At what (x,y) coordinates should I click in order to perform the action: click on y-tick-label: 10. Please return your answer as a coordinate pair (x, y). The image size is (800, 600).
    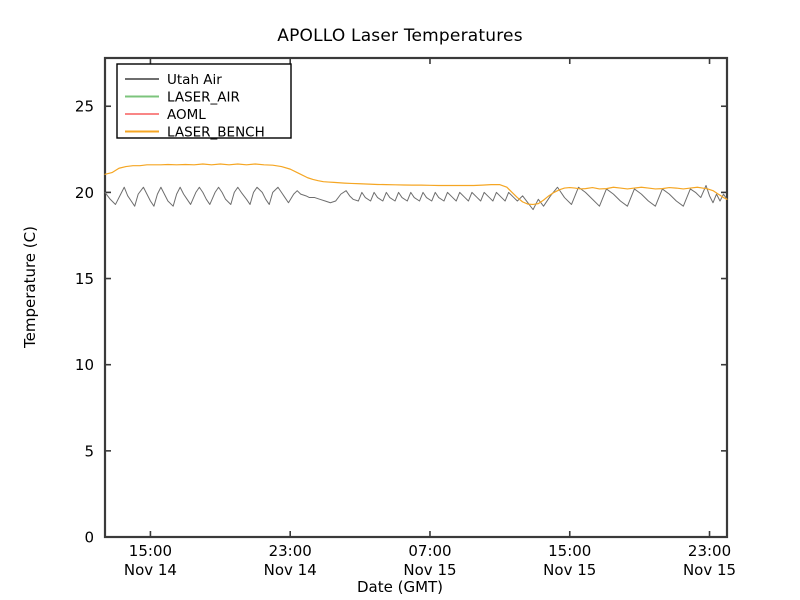
    Looking at the image, I should click on (84, 365).